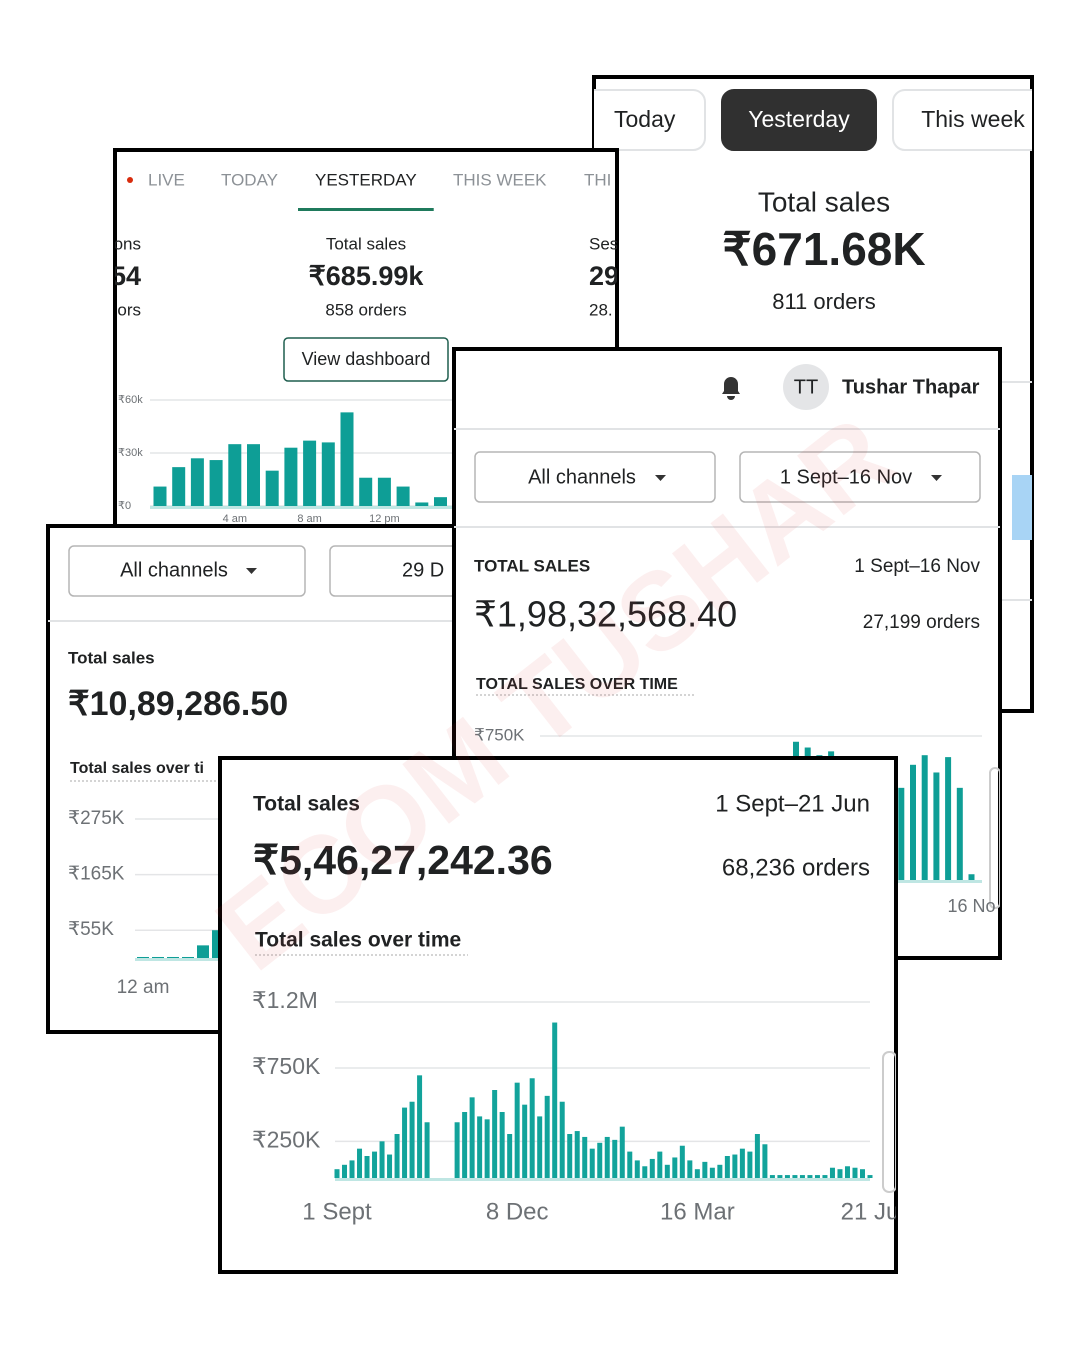  Describe the element at coordinates (697, 1211) in the screenshot. I see `x-tick-label: 16 Mar` at that location.